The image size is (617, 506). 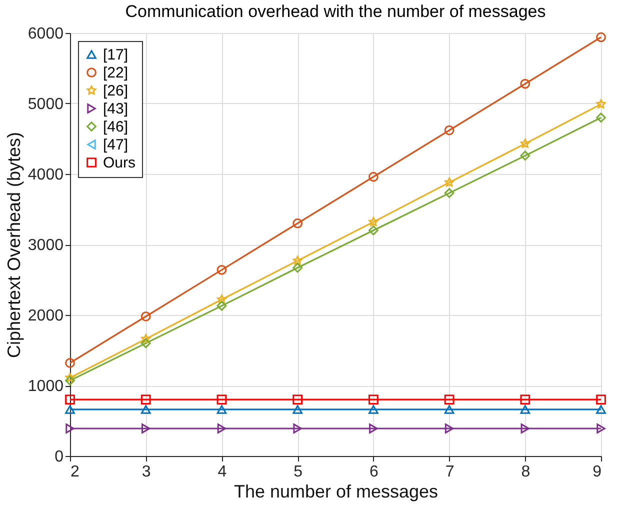 I want to click on x-tick-label: 3, so click(x=146, y=472).